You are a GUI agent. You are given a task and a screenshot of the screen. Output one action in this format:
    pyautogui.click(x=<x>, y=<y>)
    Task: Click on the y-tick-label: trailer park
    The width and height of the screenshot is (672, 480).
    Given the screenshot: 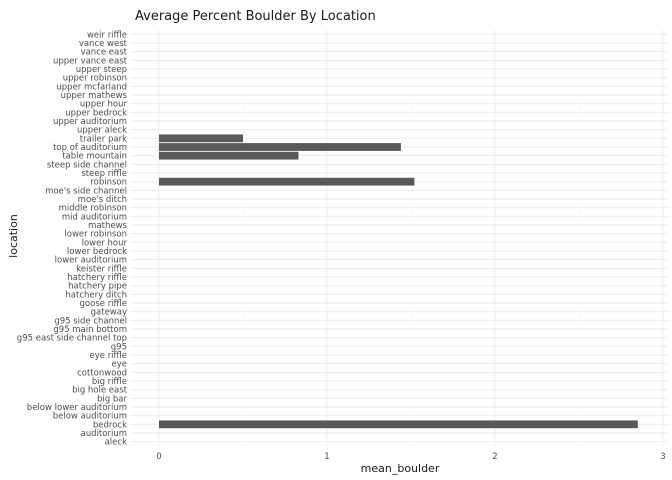 What is the action you would take?
    pyautogui.click(x=103, y=139)
    